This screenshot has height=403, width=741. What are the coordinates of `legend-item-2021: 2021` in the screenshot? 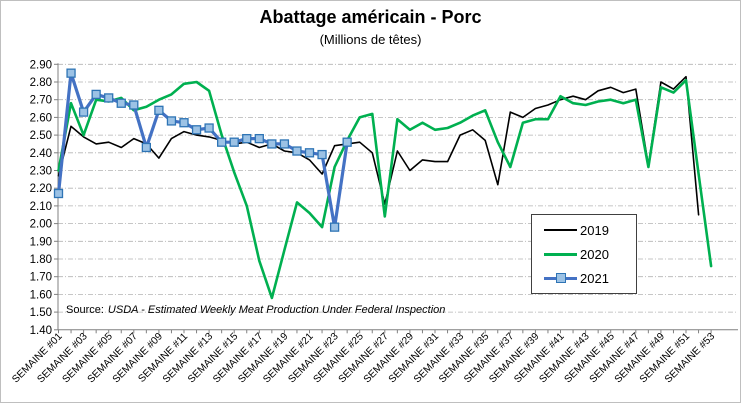 It's located at (584, 278).